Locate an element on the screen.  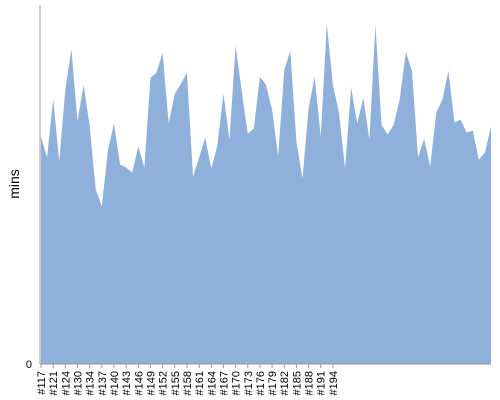
y-tick-label: 0 is located at coordinates (29, 365).